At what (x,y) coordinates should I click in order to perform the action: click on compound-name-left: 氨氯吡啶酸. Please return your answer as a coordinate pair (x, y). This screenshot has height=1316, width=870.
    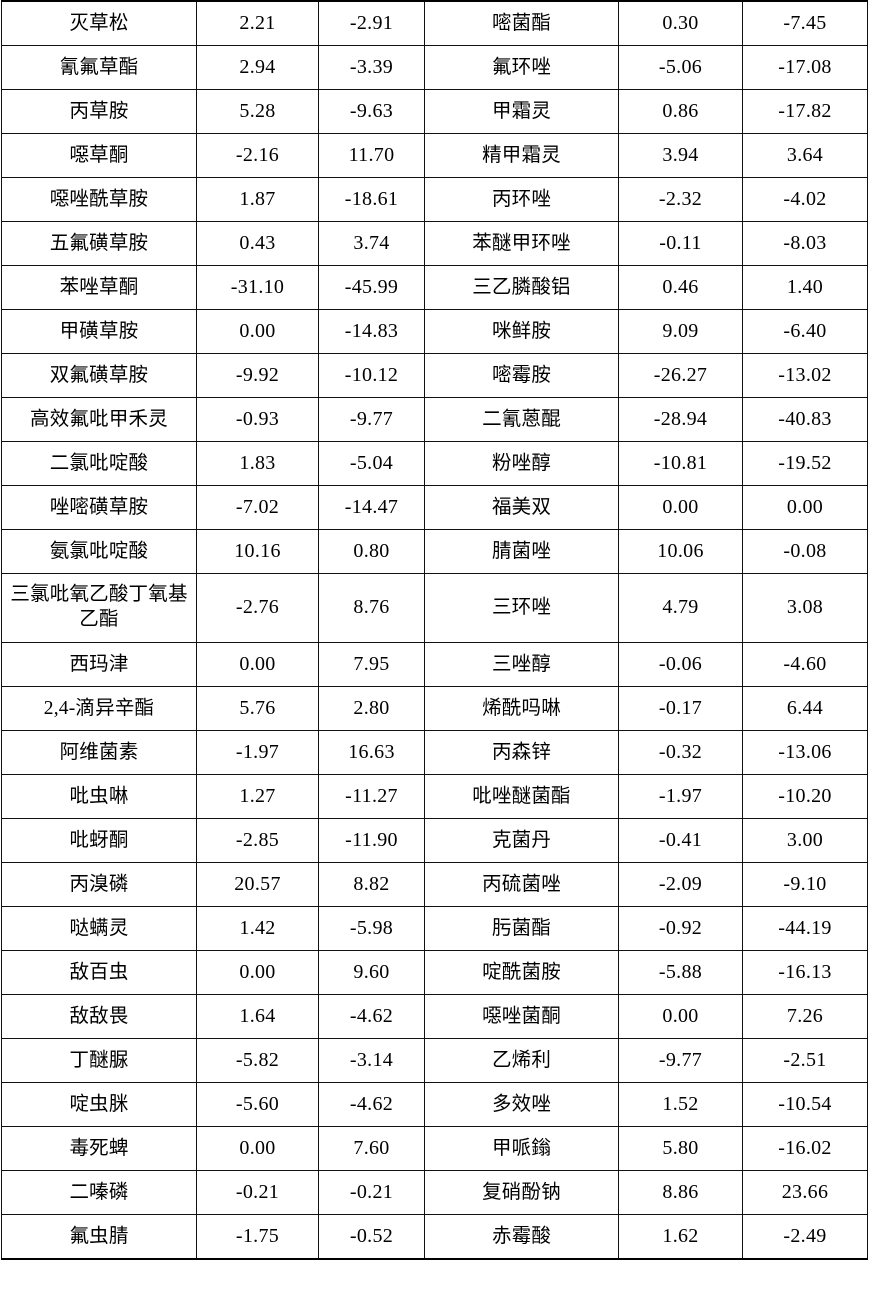
    Looking at the image, I should click on (99, 551).